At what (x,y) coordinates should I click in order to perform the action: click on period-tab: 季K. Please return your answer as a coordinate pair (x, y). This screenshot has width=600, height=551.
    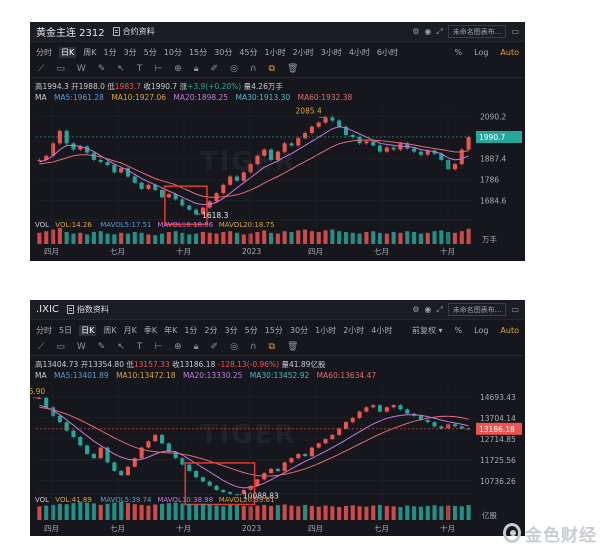
    Looking at the image, I should click on (150, 330).